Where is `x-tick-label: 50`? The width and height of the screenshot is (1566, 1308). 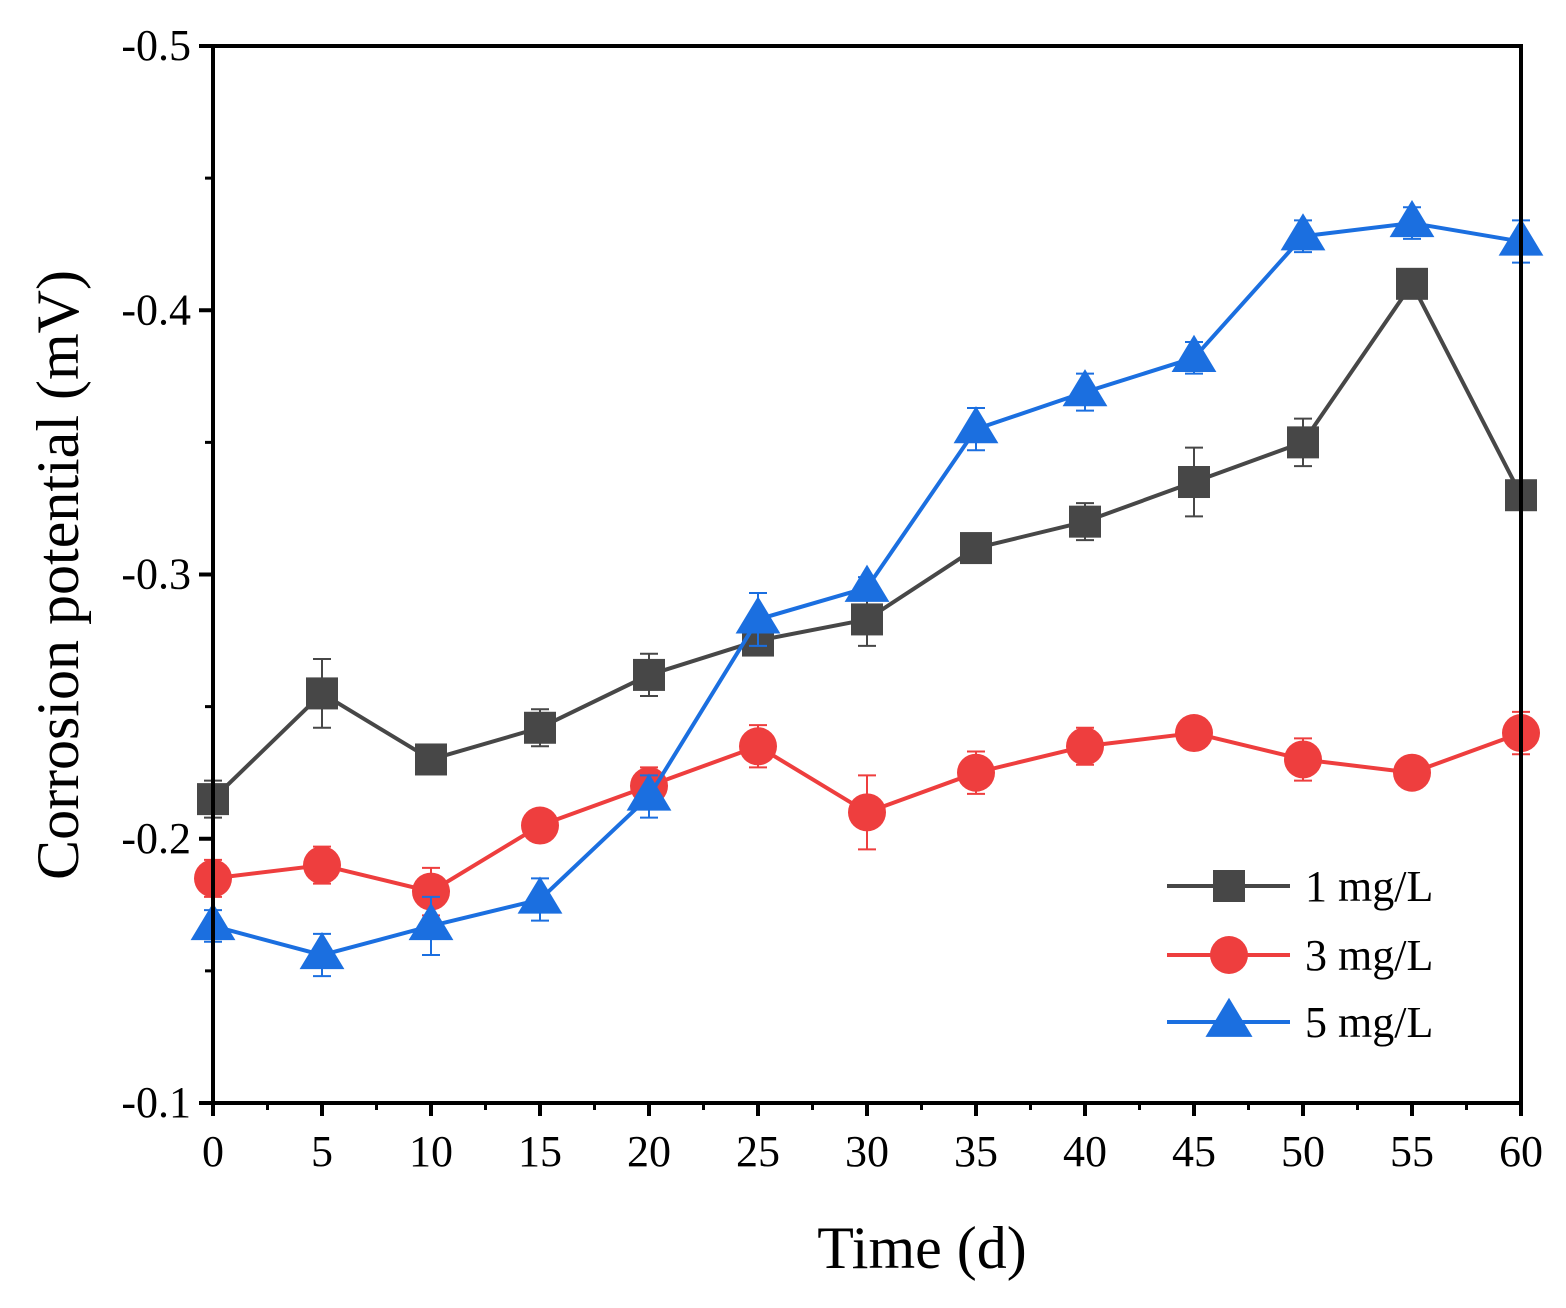
x-tick-label: 50 is located at coordinates (1303, 1151).